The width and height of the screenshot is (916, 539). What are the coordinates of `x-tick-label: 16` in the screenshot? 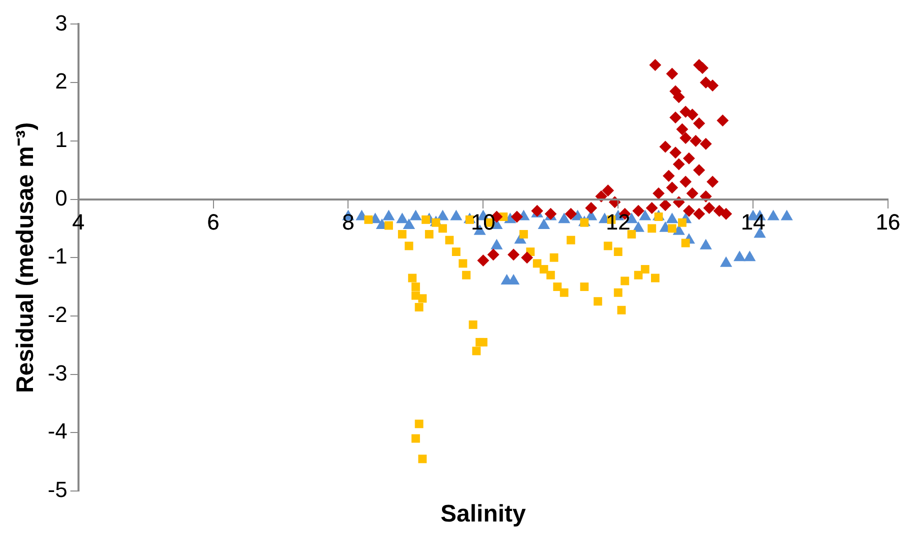 It's located at (888, 222).